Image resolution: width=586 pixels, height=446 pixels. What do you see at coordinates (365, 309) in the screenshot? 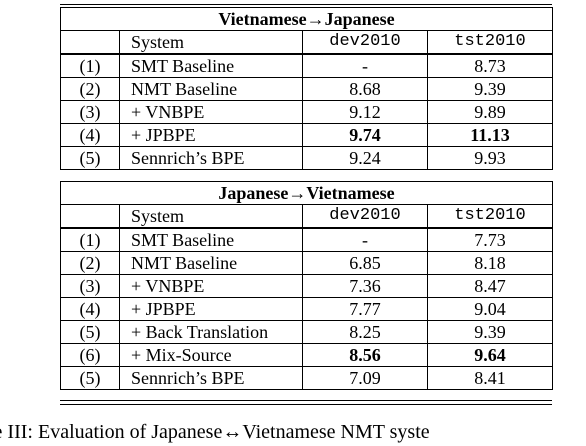
I see `dev2010-score: 7.77` at bounding box center [365, 309].